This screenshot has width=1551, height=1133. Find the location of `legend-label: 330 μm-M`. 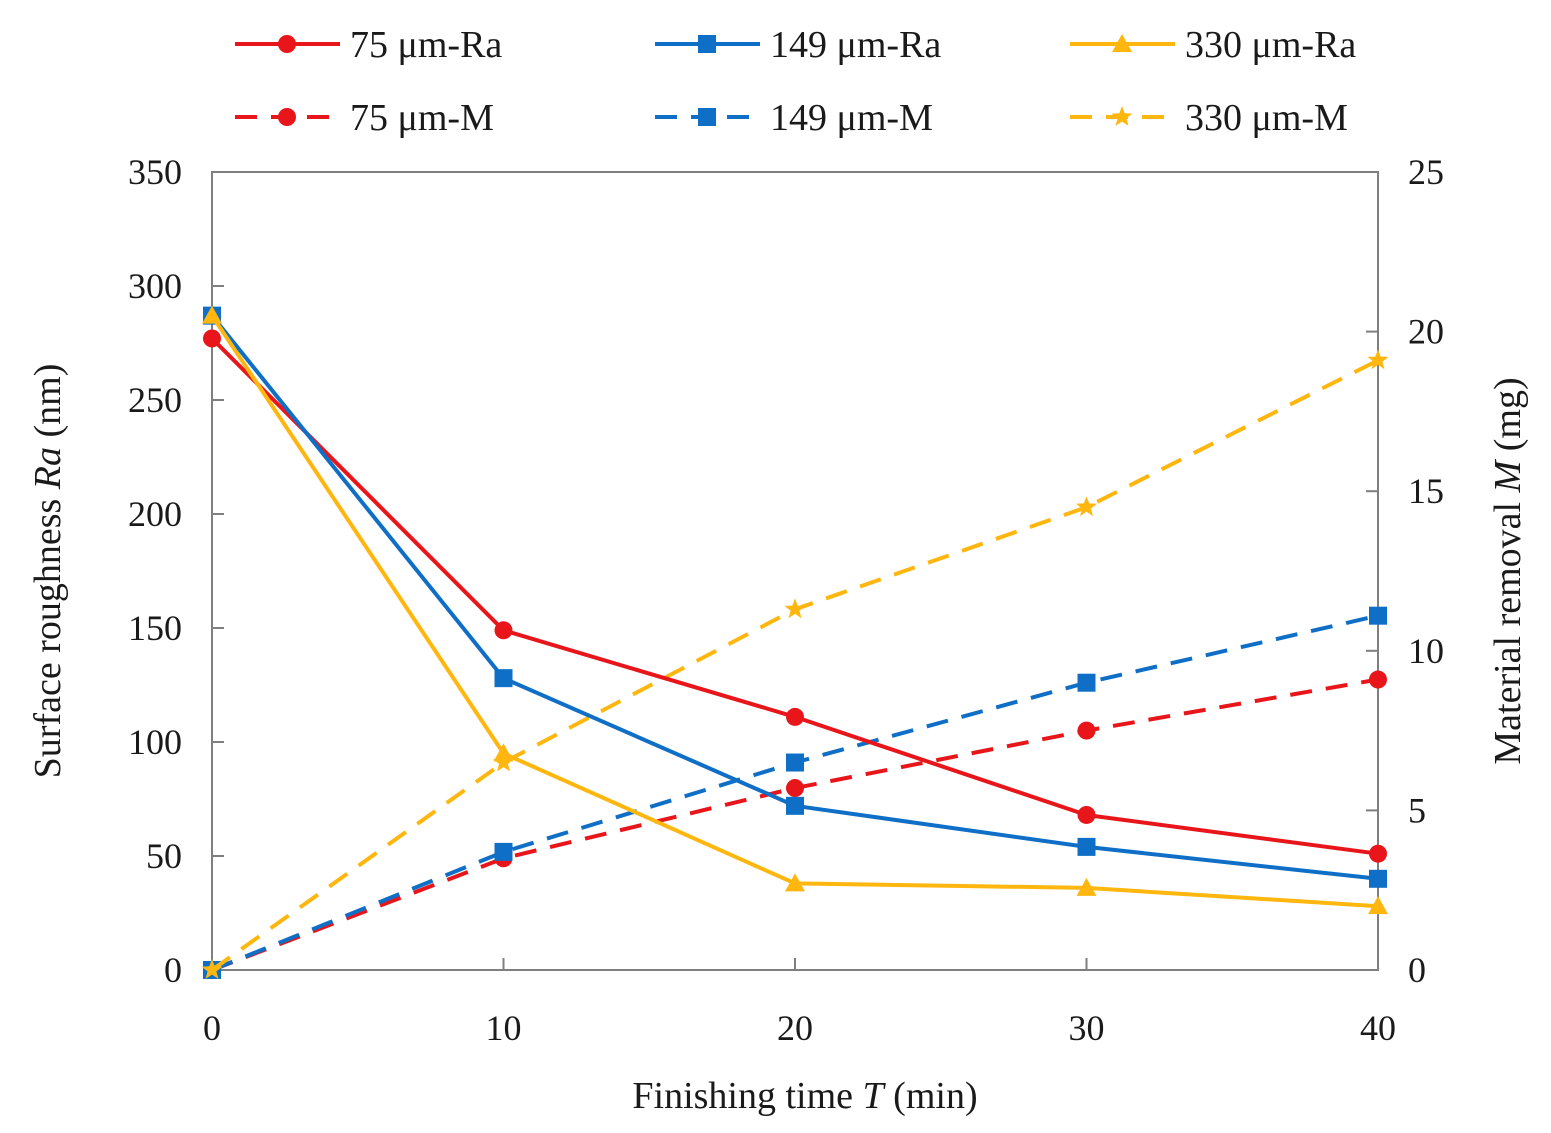

legend-label: 330 μm-M is located at coordinates (1266, 118).